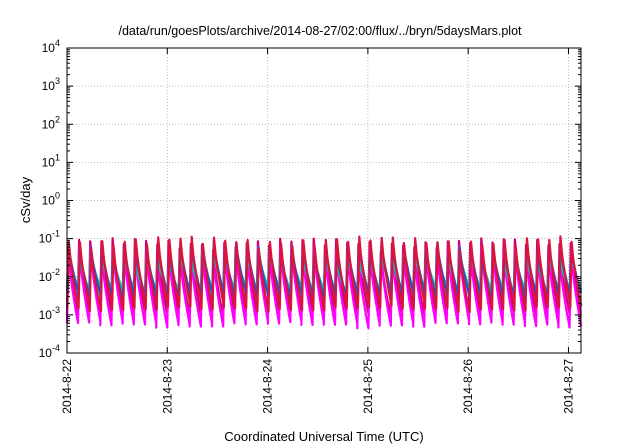 Image resolution: width=640 pixels, height=448 pixels. Describe the element at coordinates (49, 275) in the screenshot. I see `y-tick-label: 10⁻²` at that location.